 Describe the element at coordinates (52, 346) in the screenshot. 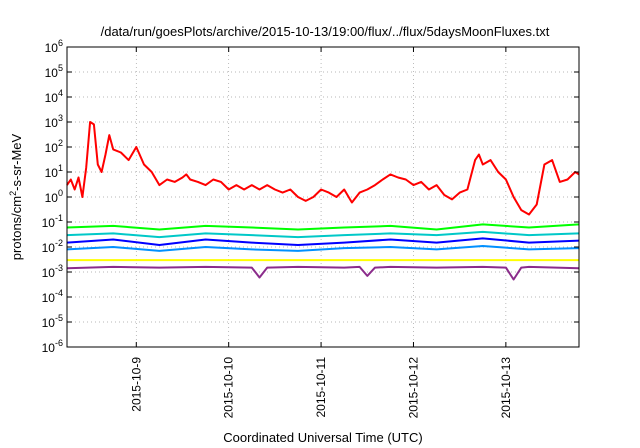

I see `y-tick-label: 10⁻⁶` at that location.